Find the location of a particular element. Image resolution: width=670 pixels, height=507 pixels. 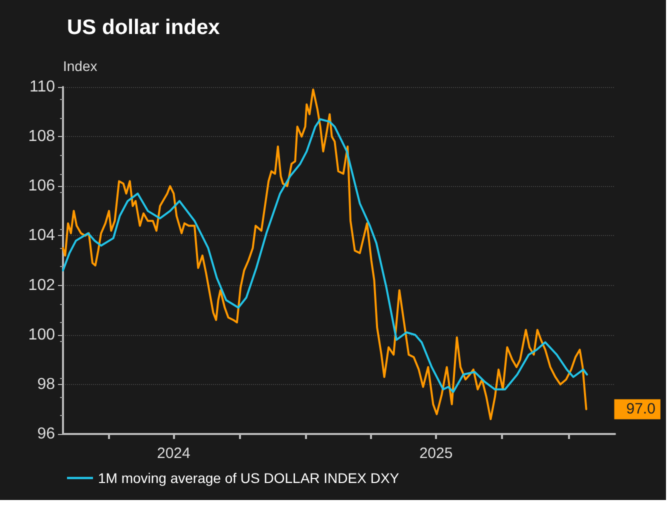

y-tick-label: 102 is located at coordinates (42, 285).